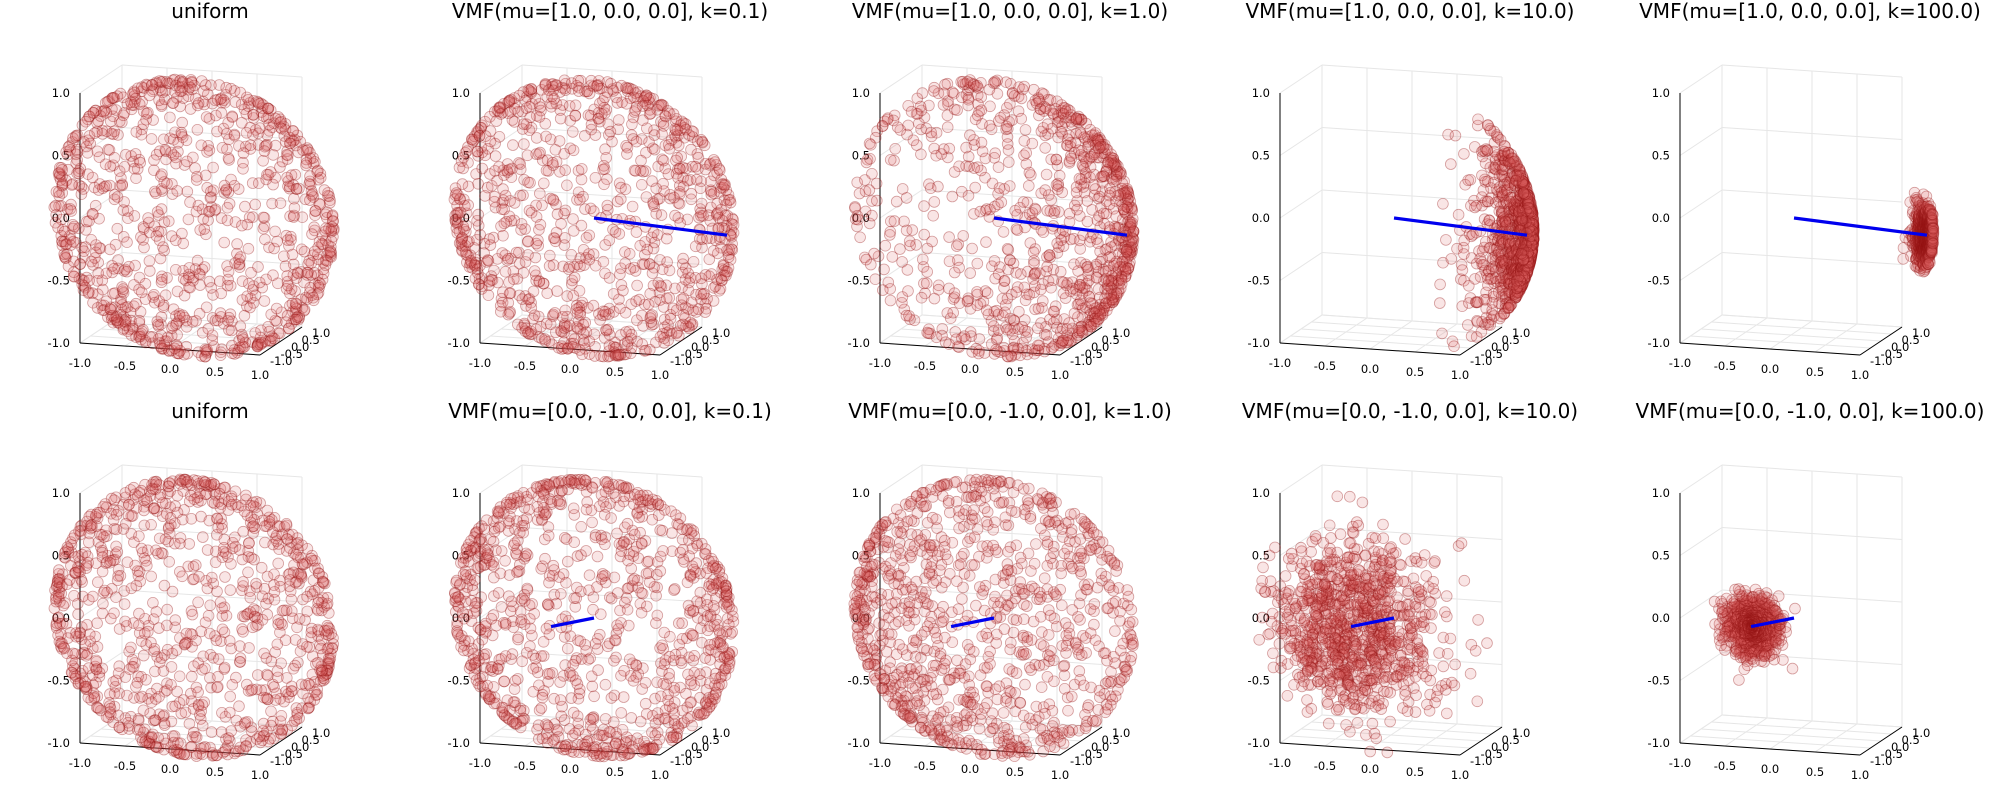 This screenshot has width=2000, height=804. I want to click on z-tick-label: 0.5, so click(1661, 156).